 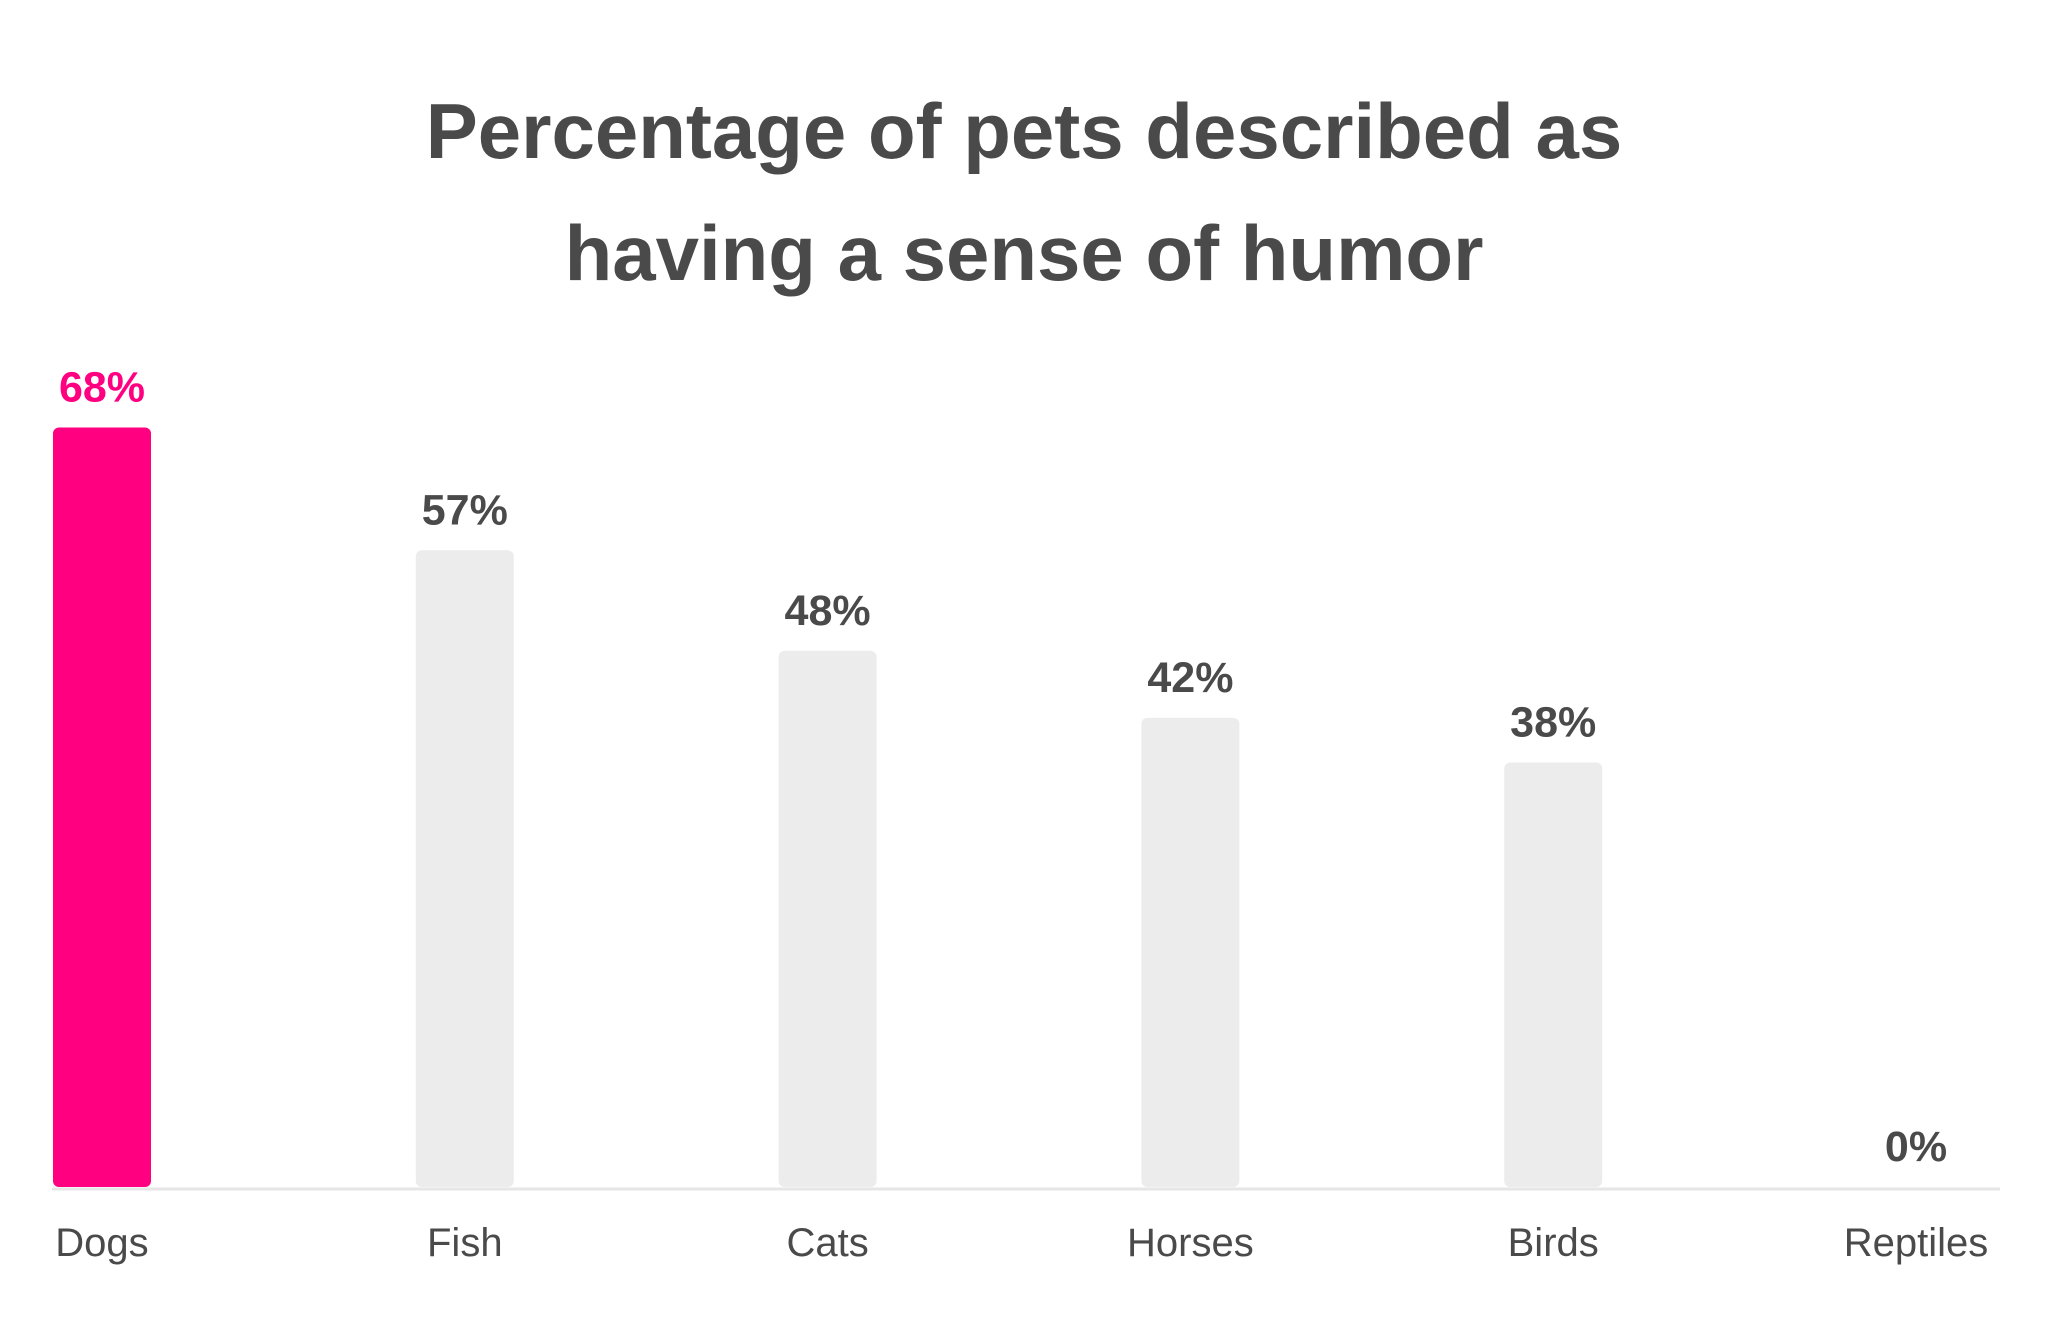 I want to click on x-tick-label: Fish, so click(x=465, y=1243).